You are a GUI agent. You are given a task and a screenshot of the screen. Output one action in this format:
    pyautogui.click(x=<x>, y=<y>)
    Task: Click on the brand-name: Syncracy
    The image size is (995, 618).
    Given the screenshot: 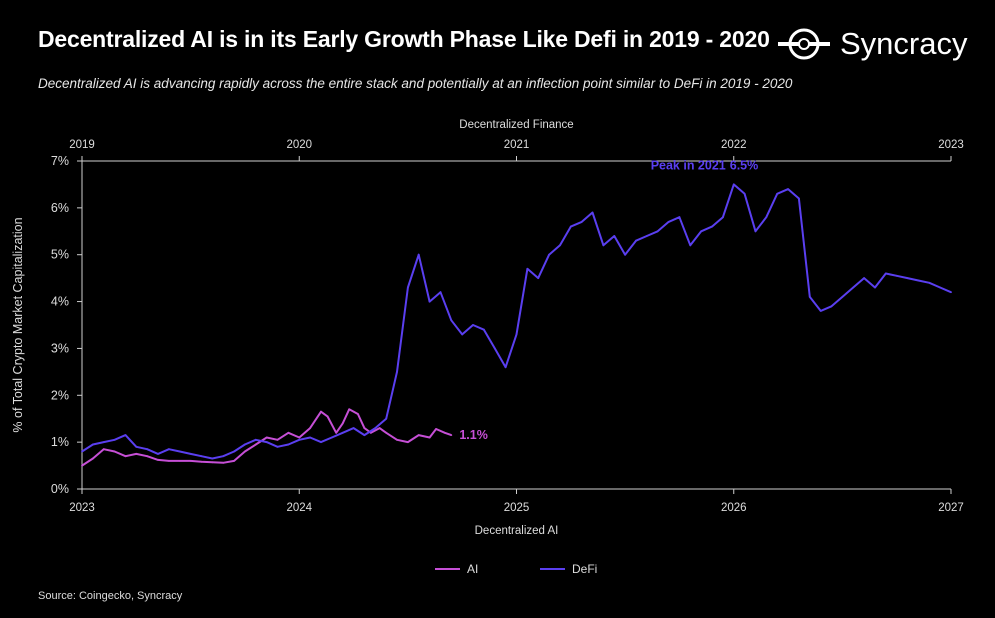 What is the action you would take?
    pyautogui.click(x=904, y=43)
    